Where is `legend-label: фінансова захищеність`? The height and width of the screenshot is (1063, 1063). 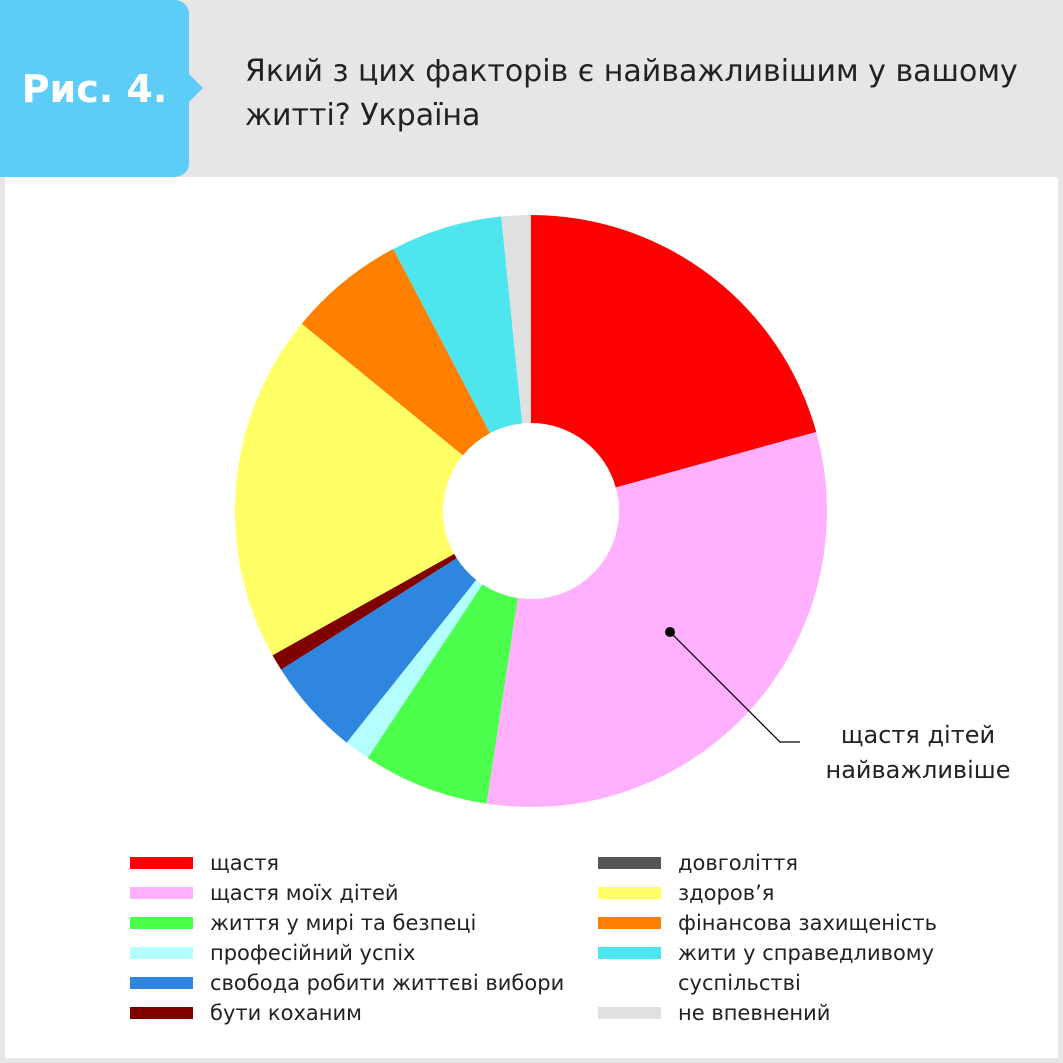 legend-label: фінансова захищеність is located at coordinates (807, 923).